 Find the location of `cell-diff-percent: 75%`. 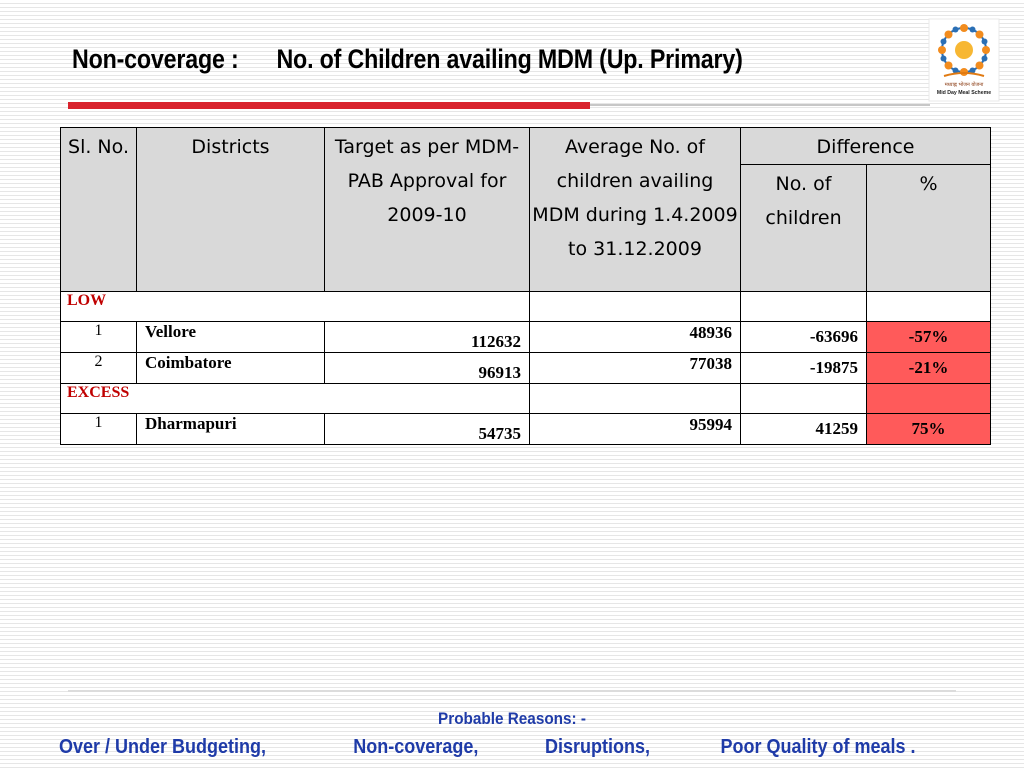

cell-diff-percent: 75% is located at coordinates (928, 429).